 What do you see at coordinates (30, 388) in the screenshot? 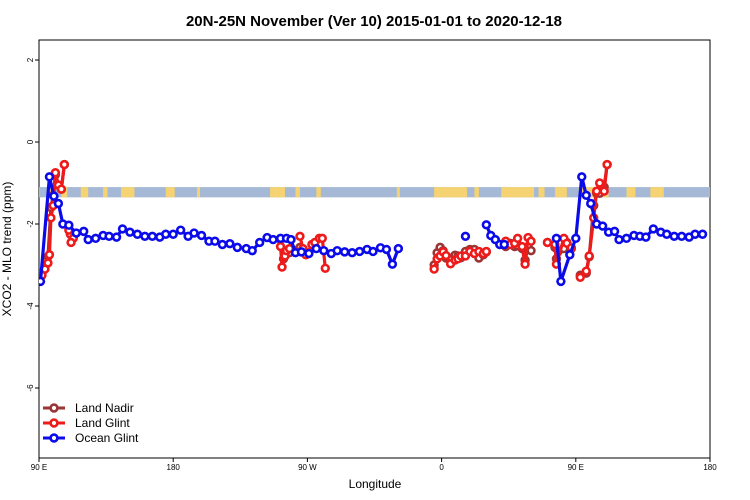
I see `y-tick-label: -6` at bounding box center [30, 388].